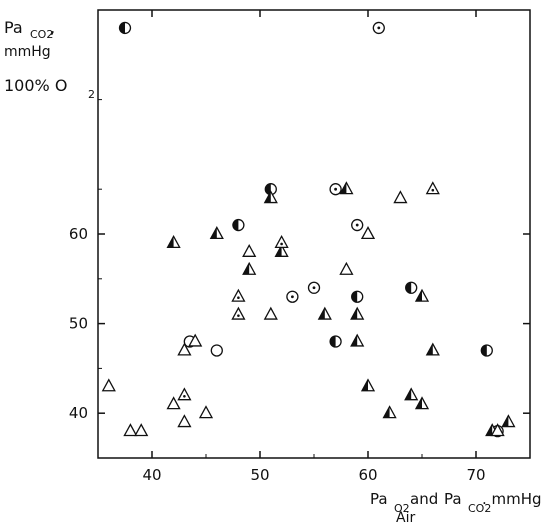 The height and width of the screenshot is (530, 554). What do you see at coordinates (78, 324) in the screenshot?
I see `y-tick-label: 50` at bounding box center [78, 324].